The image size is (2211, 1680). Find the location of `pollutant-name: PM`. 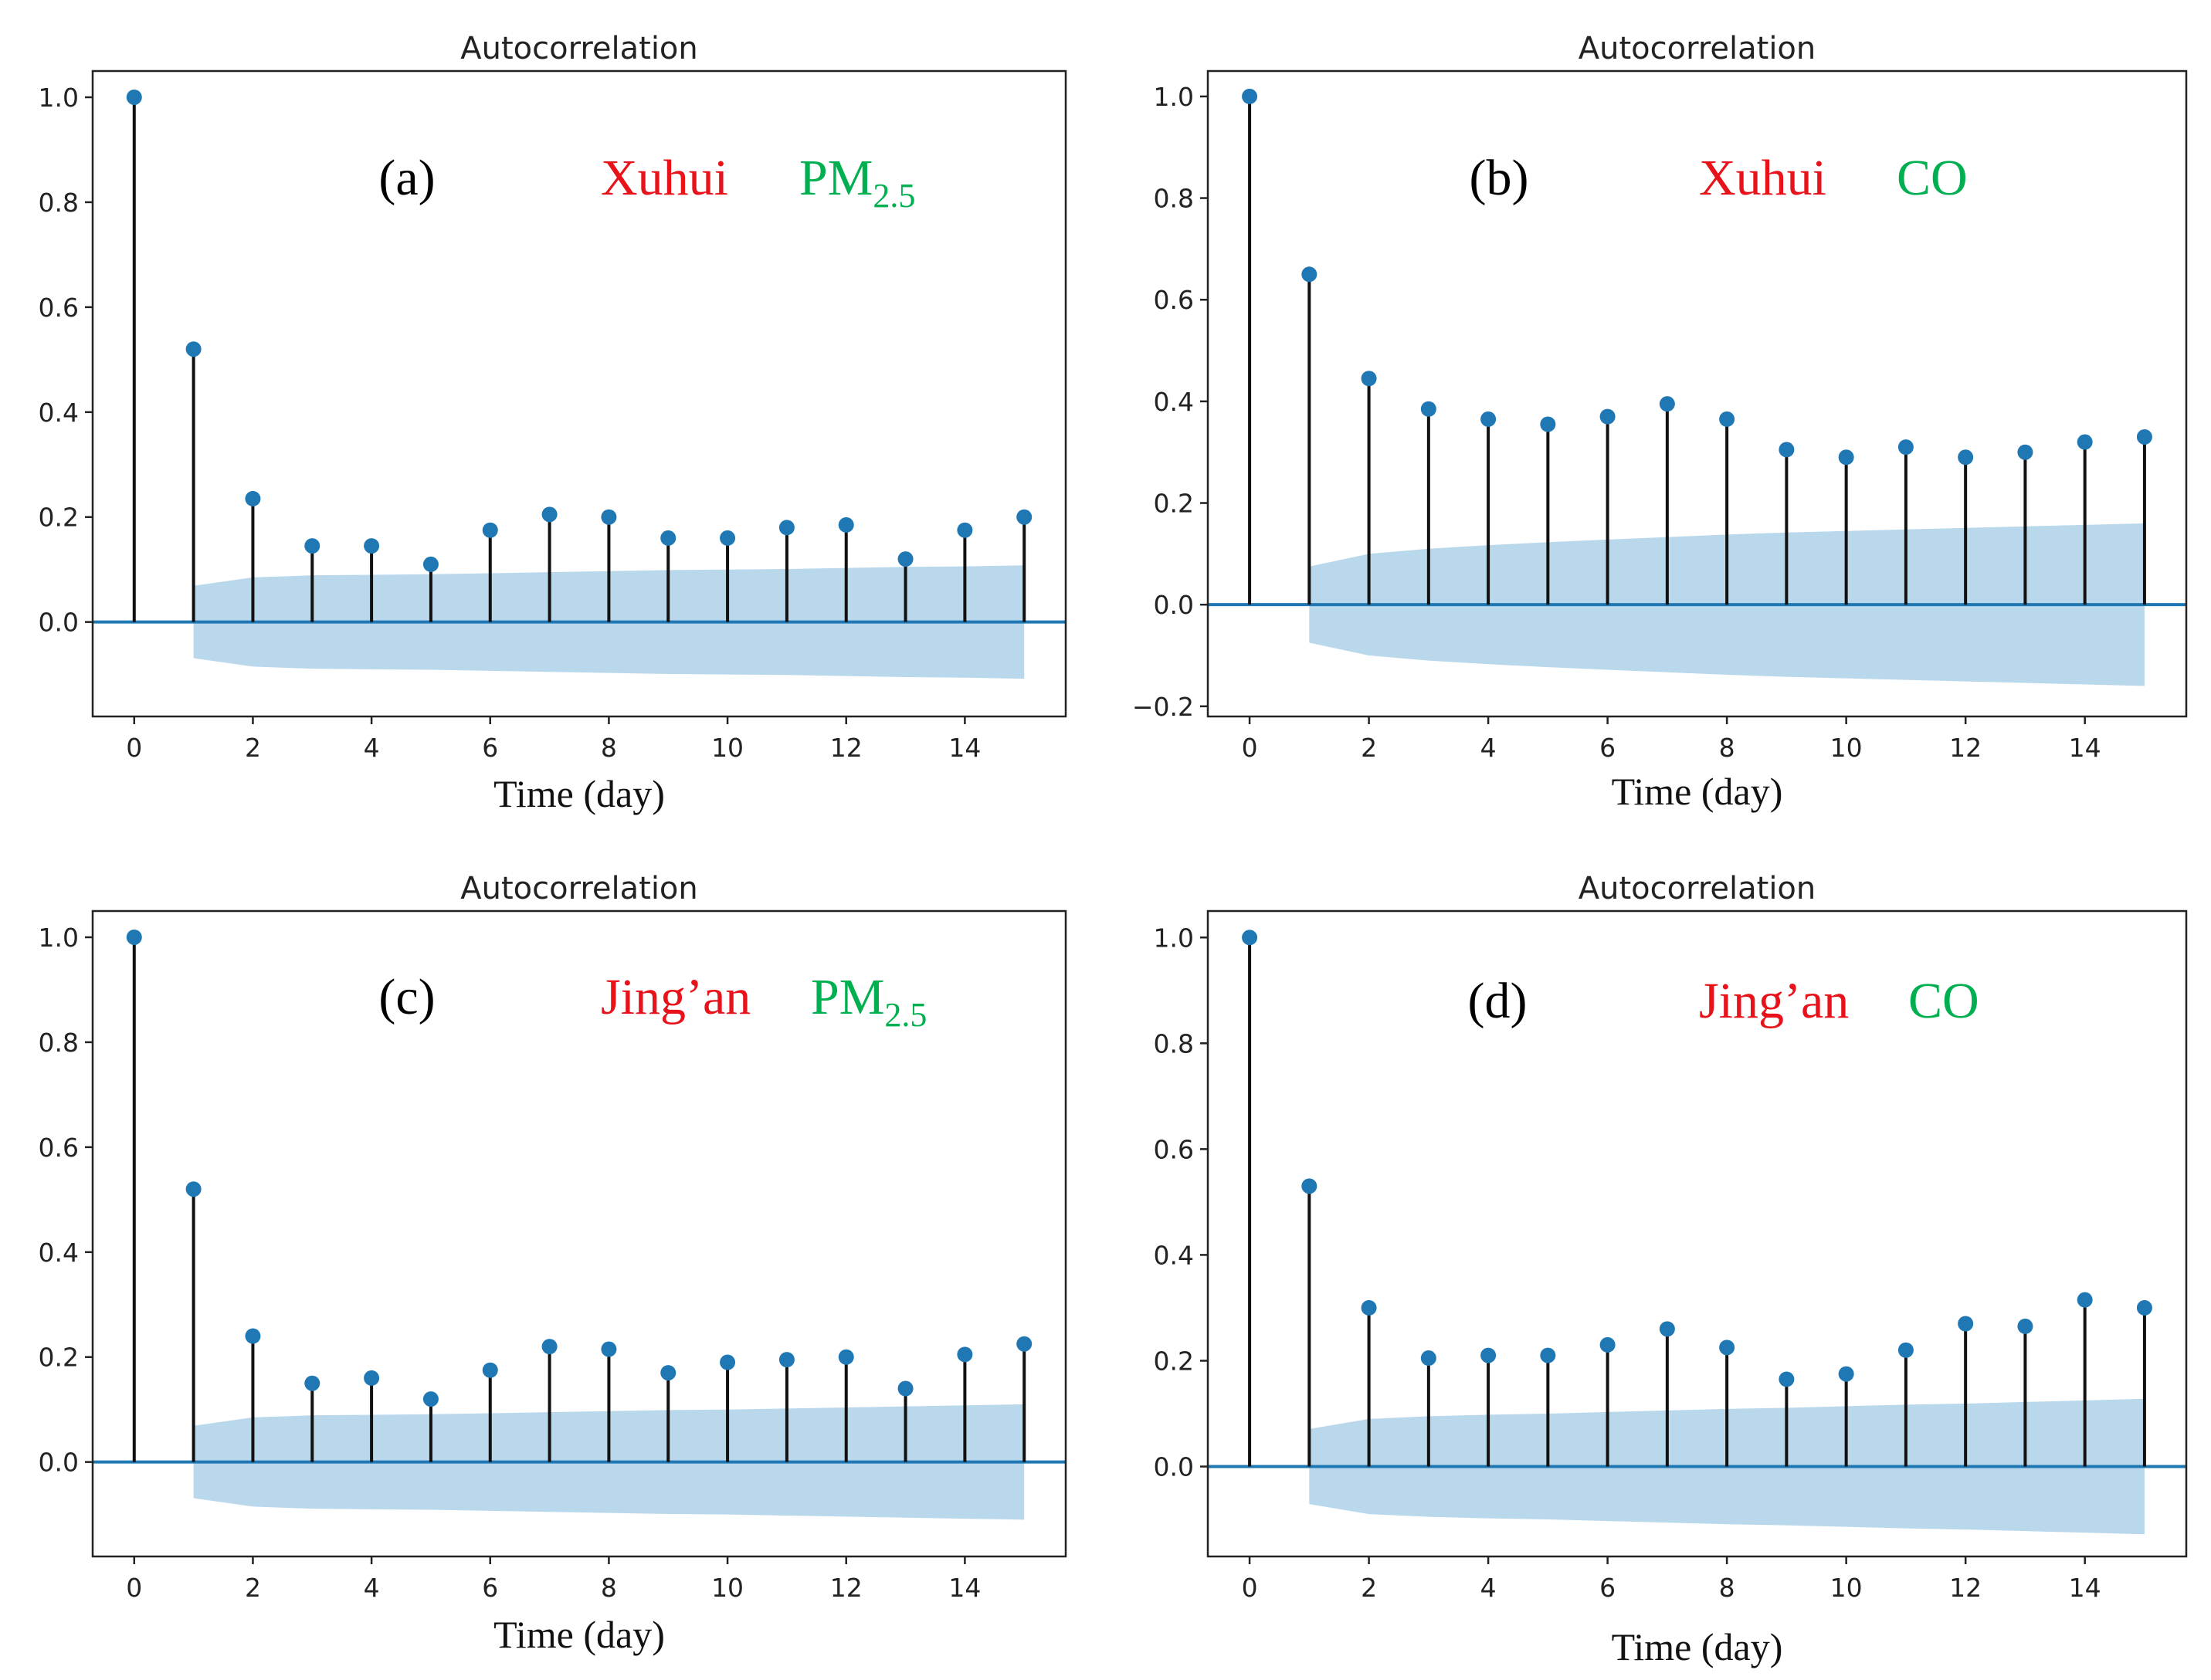

pollutant-name: PM is located at coordinates (836, 178).